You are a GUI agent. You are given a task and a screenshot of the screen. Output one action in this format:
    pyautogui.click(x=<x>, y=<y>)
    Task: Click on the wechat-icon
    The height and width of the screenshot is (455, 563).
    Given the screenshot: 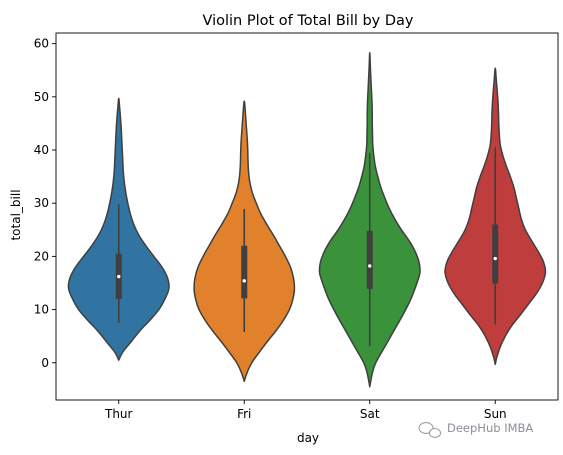 What is the action you would take?
    pyautogui.click(x=430, y=430)
    